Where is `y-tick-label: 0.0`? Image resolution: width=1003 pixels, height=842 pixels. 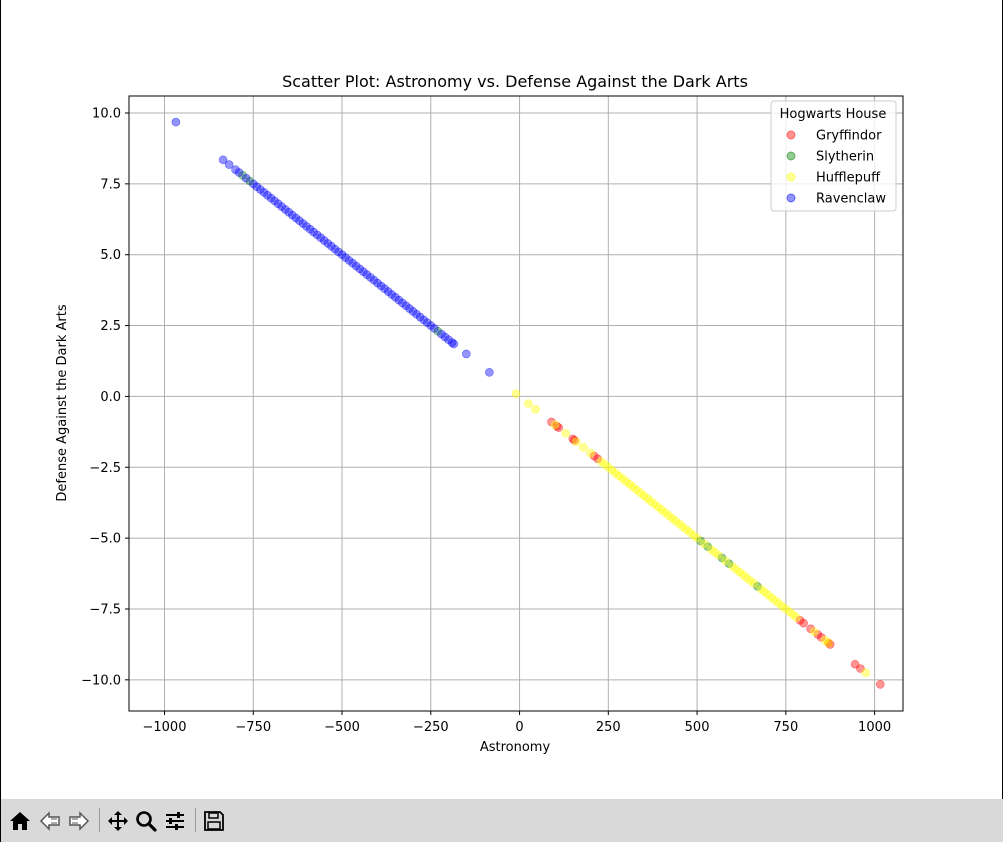 y-tick-label: 0.0 is located at coordinates (110, 397).